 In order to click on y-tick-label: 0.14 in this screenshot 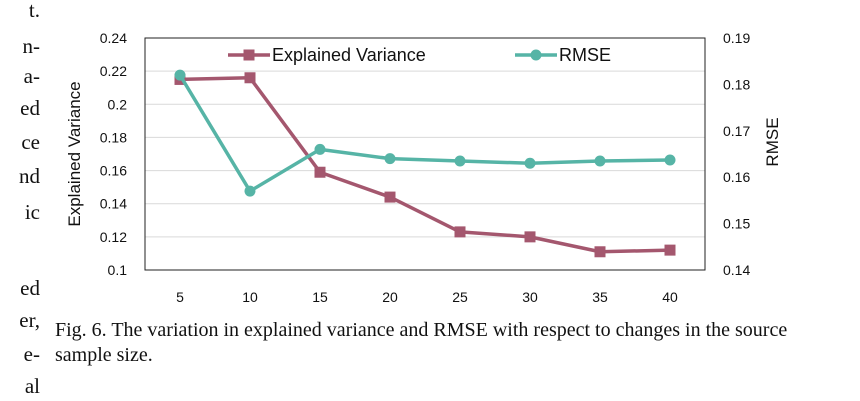, I will do `click(113, 204)`.